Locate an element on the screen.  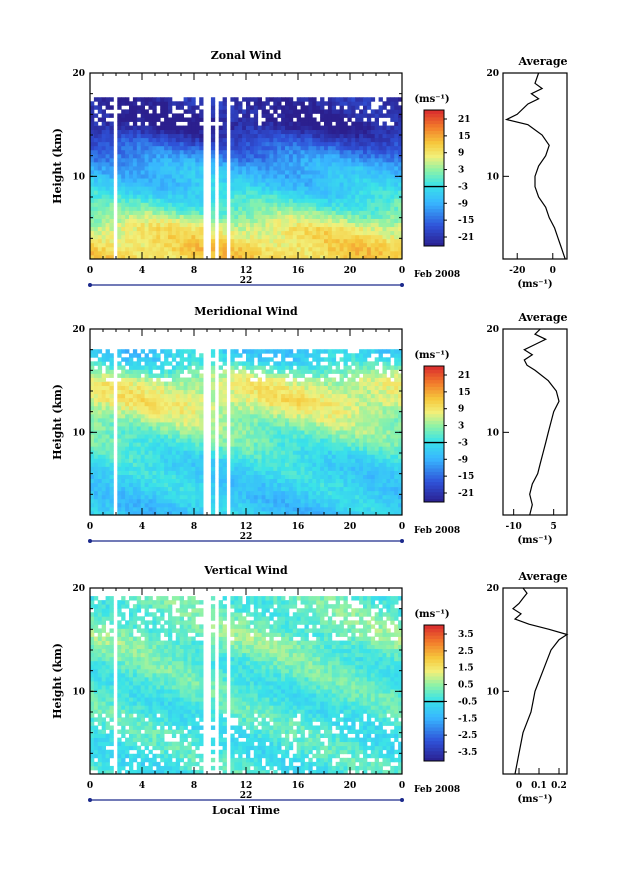
colorbar-tick-label: 3 is located at coordinates (461, 171).